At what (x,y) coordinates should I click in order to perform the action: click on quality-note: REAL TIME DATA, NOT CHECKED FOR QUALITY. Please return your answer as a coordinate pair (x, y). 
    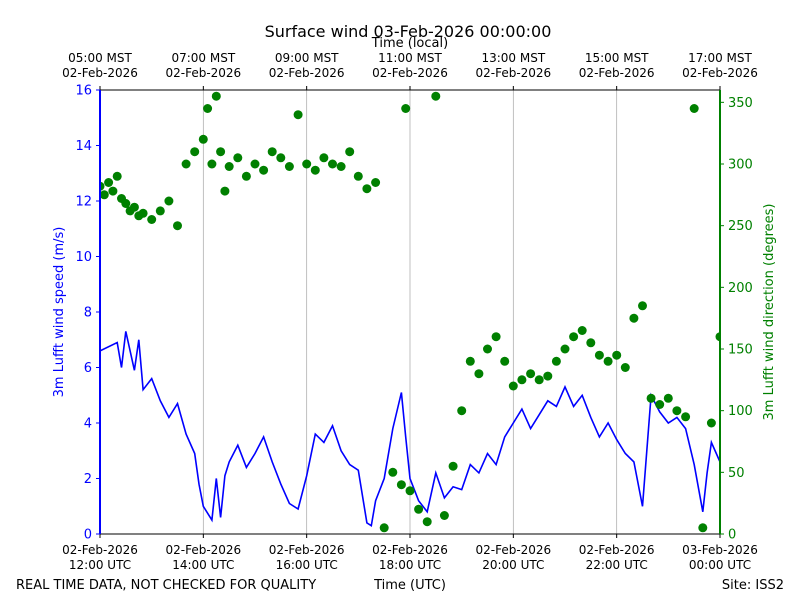
    Looking at the image, I should click on (166, 585).